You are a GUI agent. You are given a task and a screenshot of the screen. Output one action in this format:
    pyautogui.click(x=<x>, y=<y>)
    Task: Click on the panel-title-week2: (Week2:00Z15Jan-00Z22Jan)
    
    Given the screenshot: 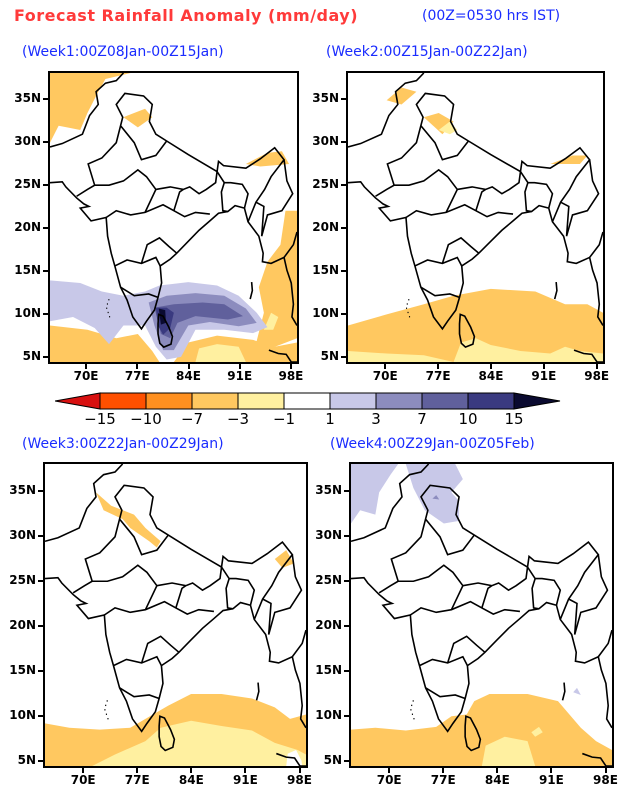 What is the action you would take?
    pyautogui.click(x=427, y=52)
    